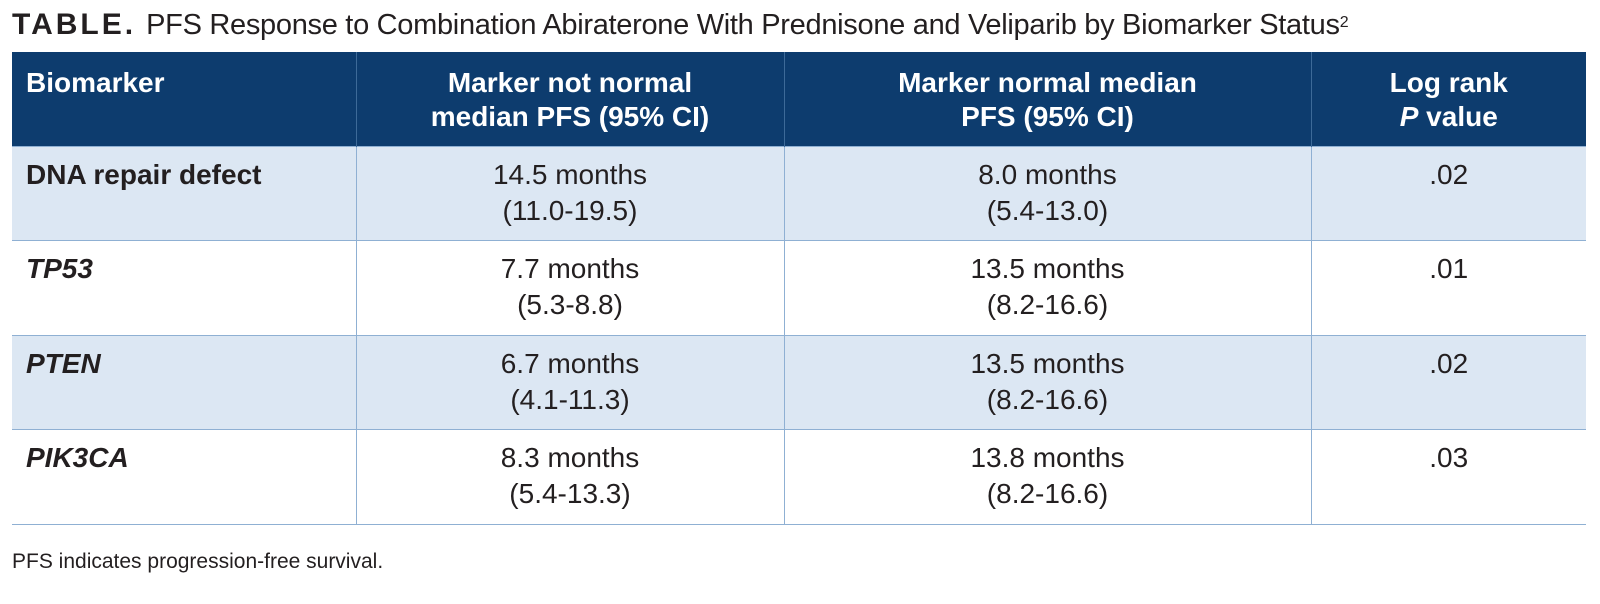 The width and height of the screenshot is (1600, 604). What do you see at coordinates (184, 382) in the screenshot?
I see `biomarker-cell: PTEN` at bounding box center [184, 382].